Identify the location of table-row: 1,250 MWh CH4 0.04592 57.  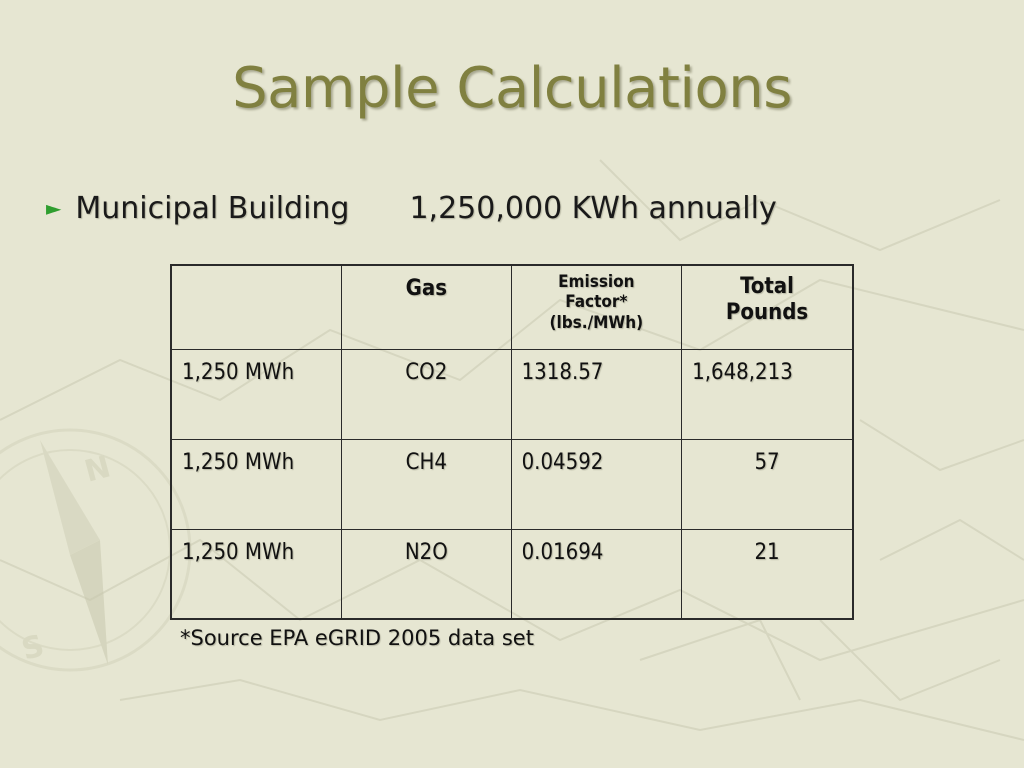
(512, 484).